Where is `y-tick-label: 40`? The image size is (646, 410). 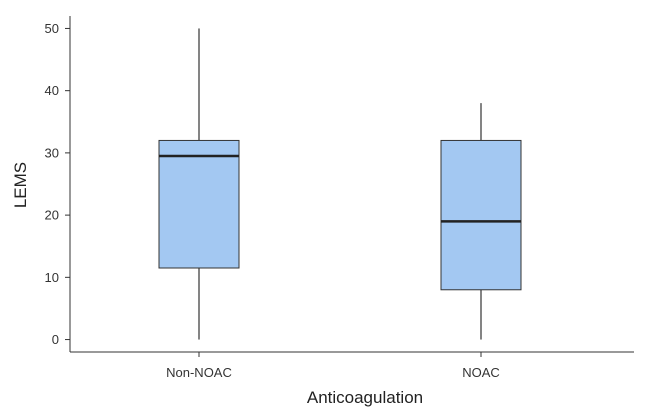 y-tick-label: 40 is located at coordinates (52, 90).